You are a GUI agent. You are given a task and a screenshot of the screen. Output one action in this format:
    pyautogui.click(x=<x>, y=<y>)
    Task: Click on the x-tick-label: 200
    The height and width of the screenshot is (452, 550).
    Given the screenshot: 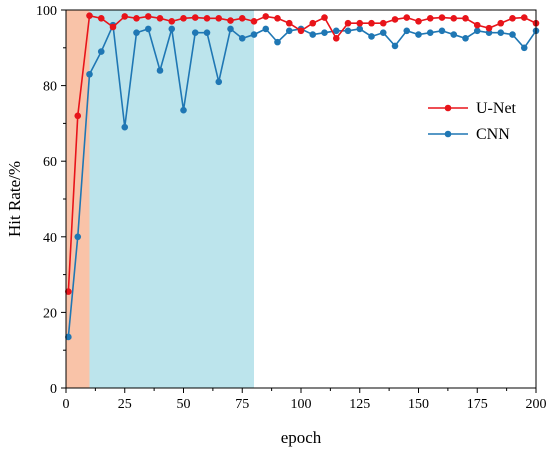 What is the action you would take?
    pyautogui.click(x=536, y=404)
    